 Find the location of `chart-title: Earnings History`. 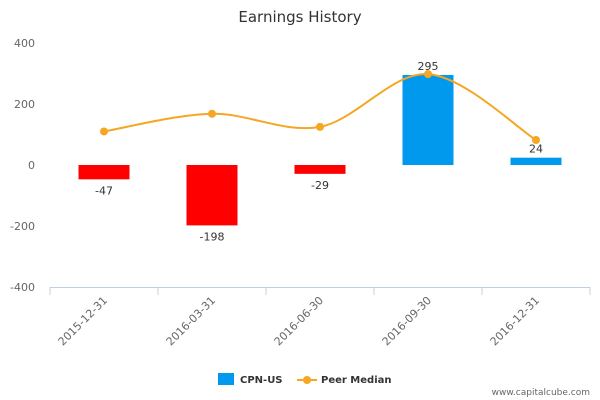

chart-title: Earnings History is located at coordinates (299, 17).